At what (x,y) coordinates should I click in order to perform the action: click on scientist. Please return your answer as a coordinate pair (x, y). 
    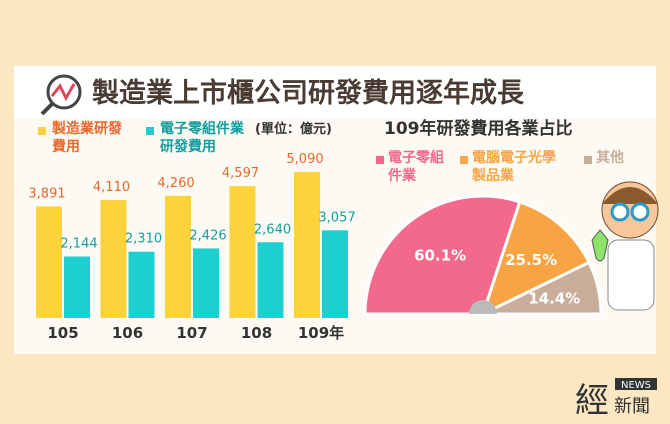
    Looking at the image, I should click on (625, 246).